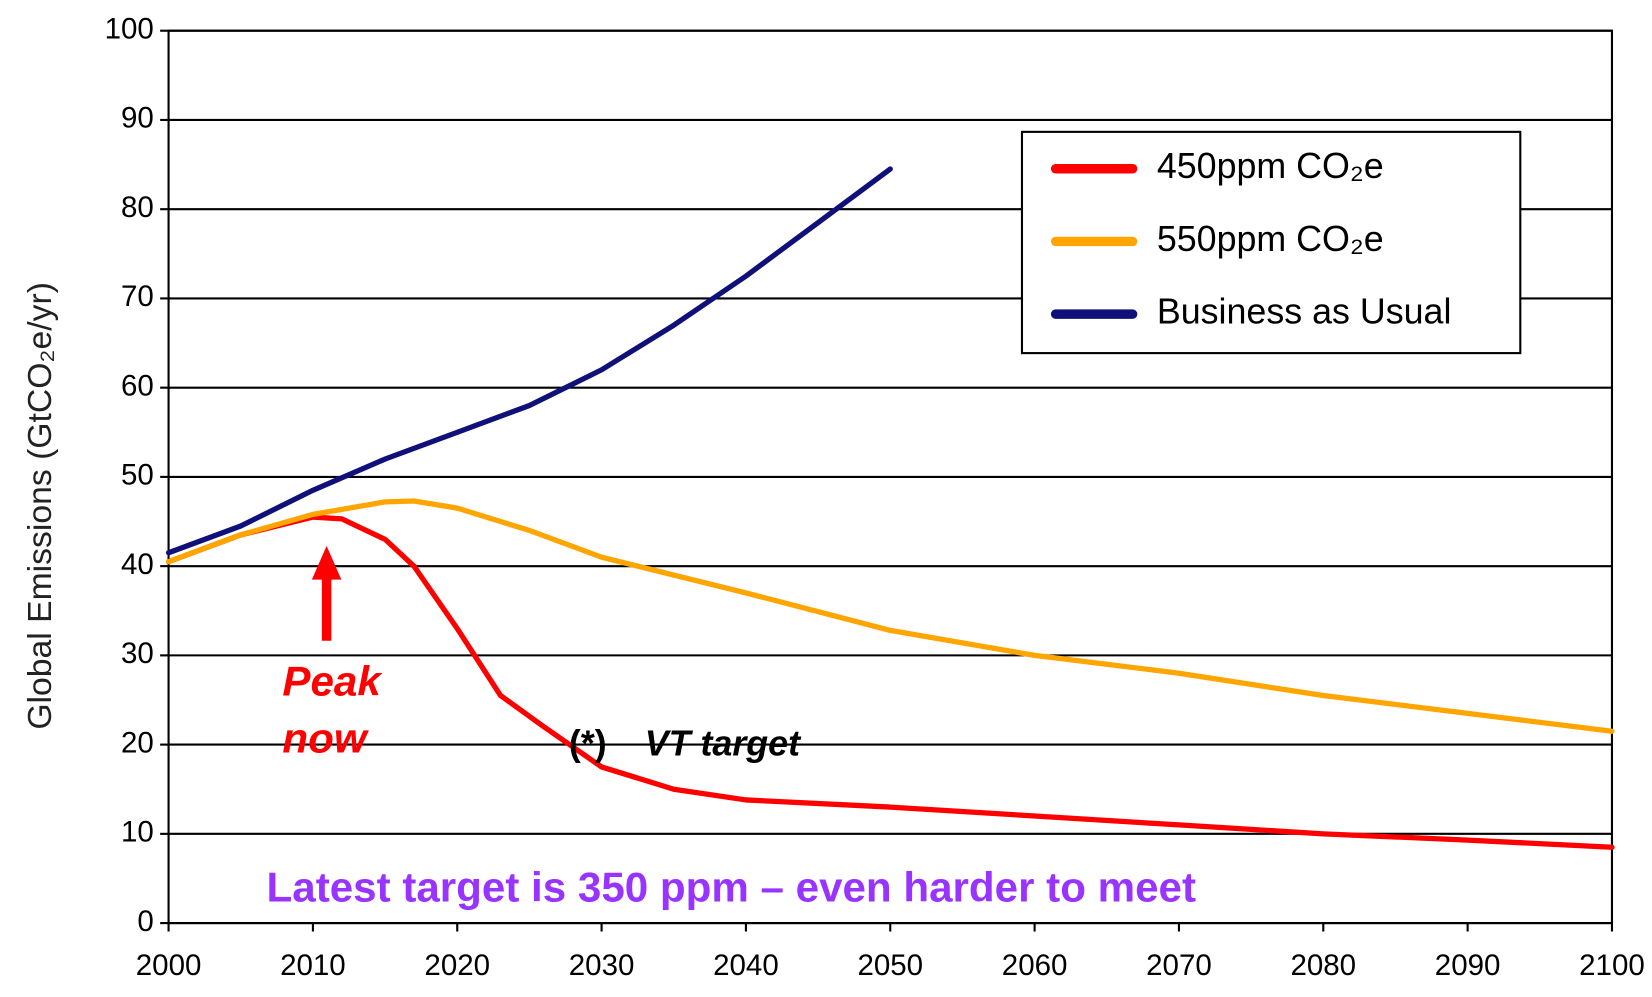  What do you see at coordinates (137, 653) in the screenshot?
I see `y-tick-label: 30` at bounding box center [137, 653].